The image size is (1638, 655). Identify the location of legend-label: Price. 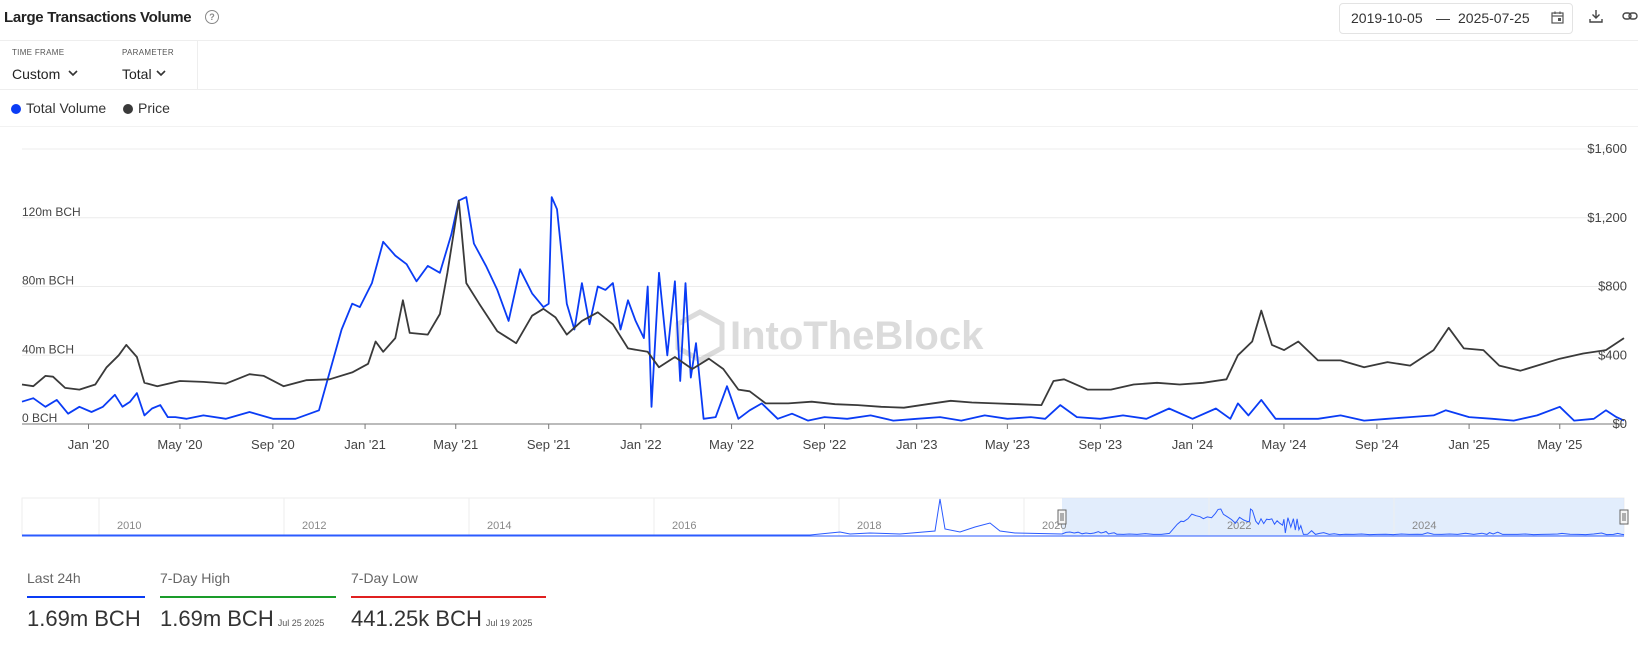
(154, 108).